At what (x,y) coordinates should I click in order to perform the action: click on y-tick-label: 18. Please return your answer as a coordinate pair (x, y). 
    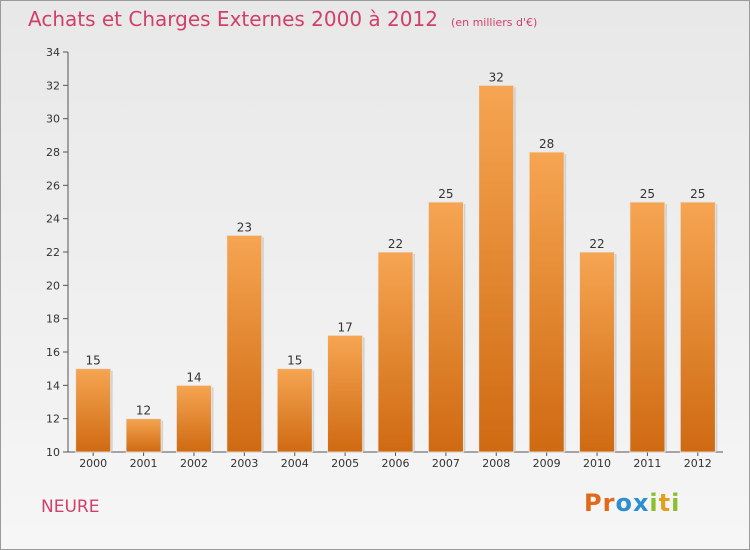
    Looking at the image, I should click on (53, 319).